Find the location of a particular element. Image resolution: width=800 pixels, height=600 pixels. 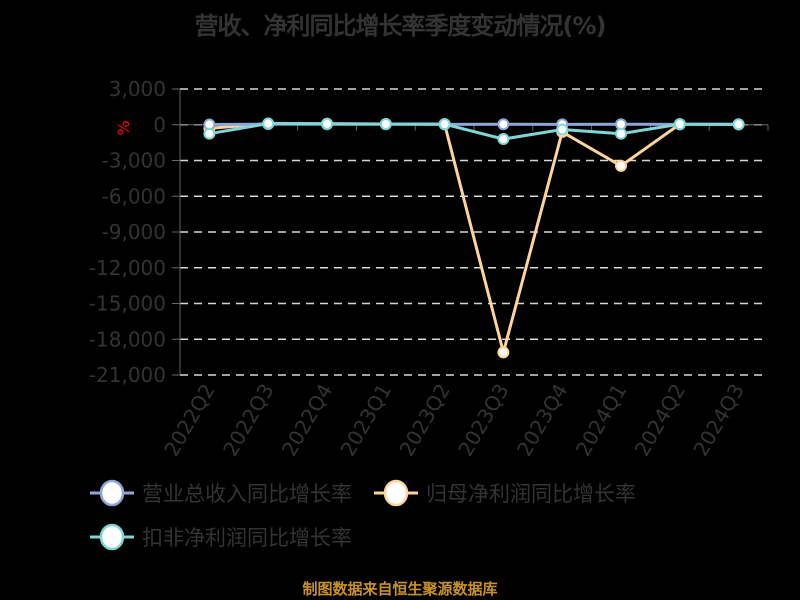

x-tick-label: 2023Q3 is located at coordinates (483, 420).